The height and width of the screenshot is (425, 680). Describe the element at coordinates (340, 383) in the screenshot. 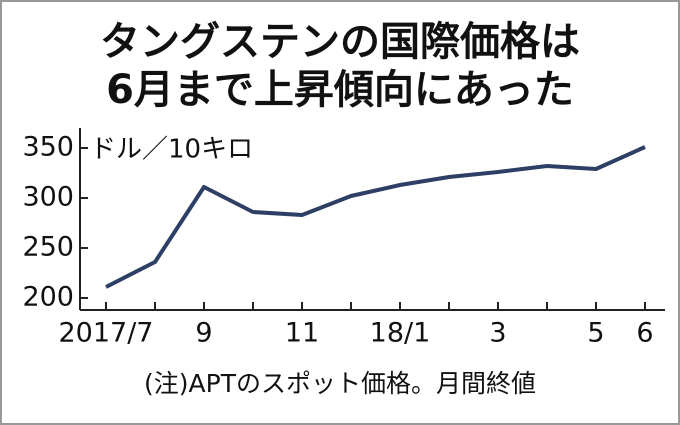

I see `note: (注)APTのスポット価格。月間終値` at that location.